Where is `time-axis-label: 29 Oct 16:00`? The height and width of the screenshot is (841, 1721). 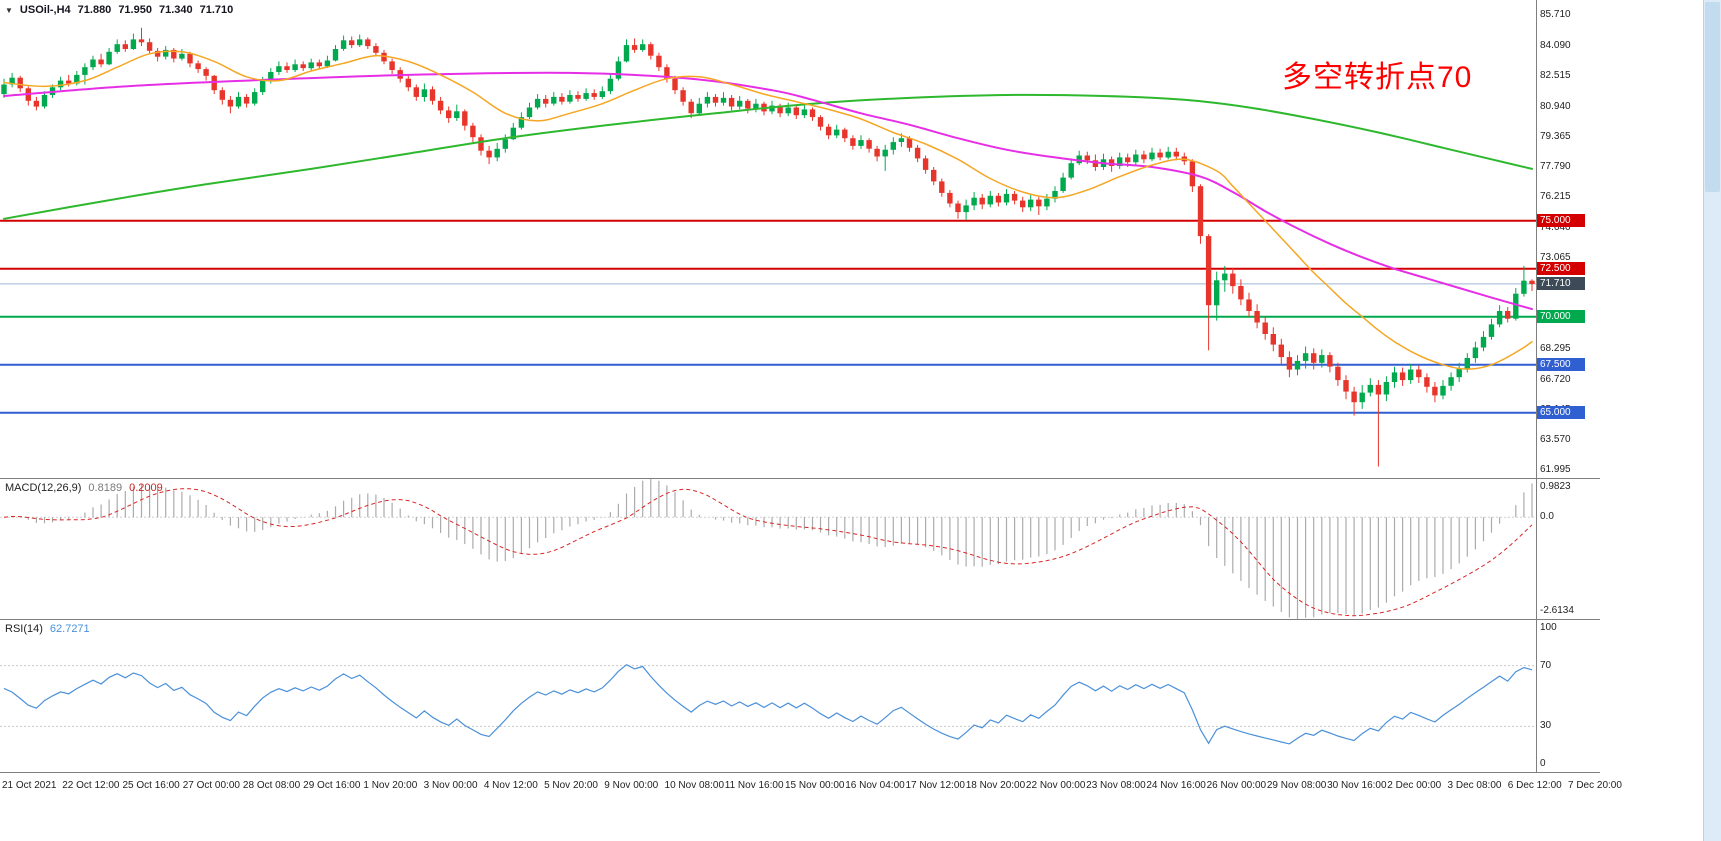 time-axis-label: 29 Oct 16:00 is located at coordinates (332, 785).